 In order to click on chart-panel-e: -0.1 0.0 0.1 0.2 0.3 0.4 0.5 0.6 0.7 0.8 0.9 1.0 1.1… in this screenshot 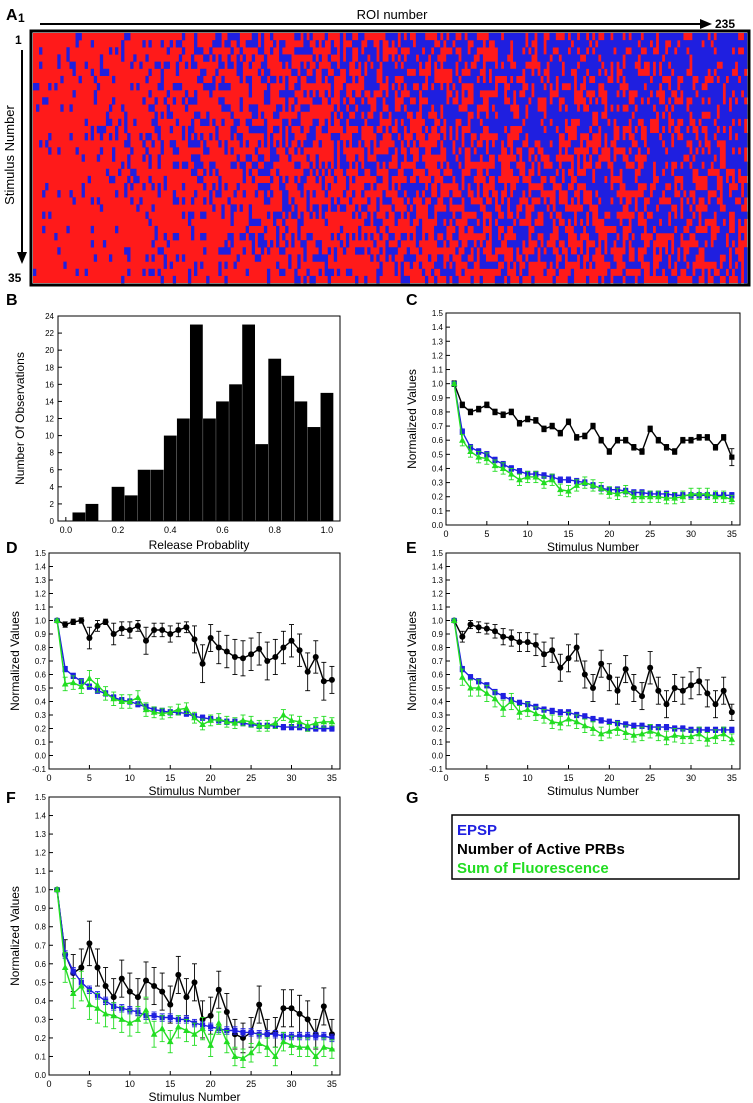, I will do `click(573, 673)`.